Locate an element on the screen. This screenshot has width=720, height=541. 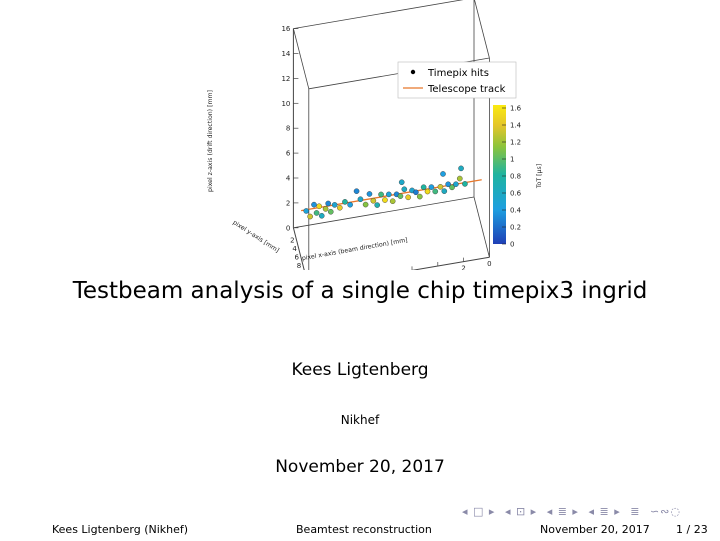
nav-toc-icon: ≣ is located at coordinates (635, 511).